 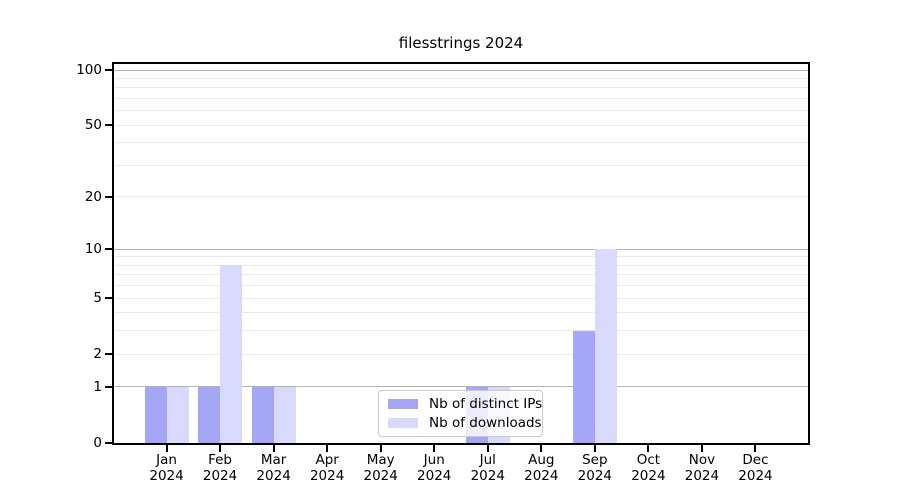 I want to click on x-tick-month: Jan, so click(x=166, y=460).